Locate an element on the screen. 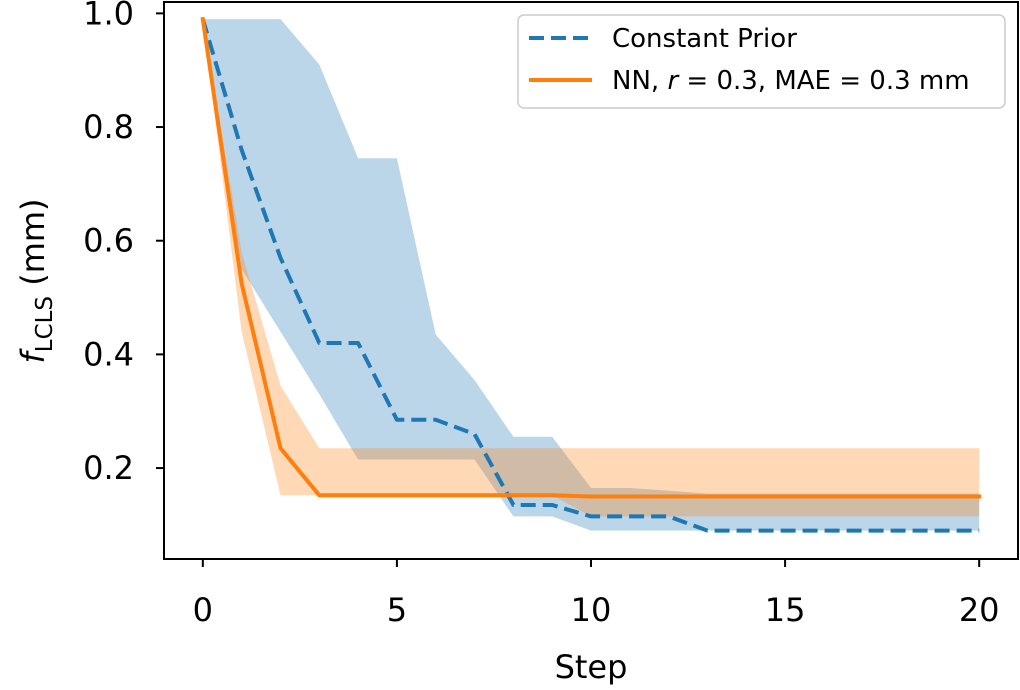 This screenshot has height=690, width=1020. y-axis-unit: (mm) is located at coordinates (33, 241).